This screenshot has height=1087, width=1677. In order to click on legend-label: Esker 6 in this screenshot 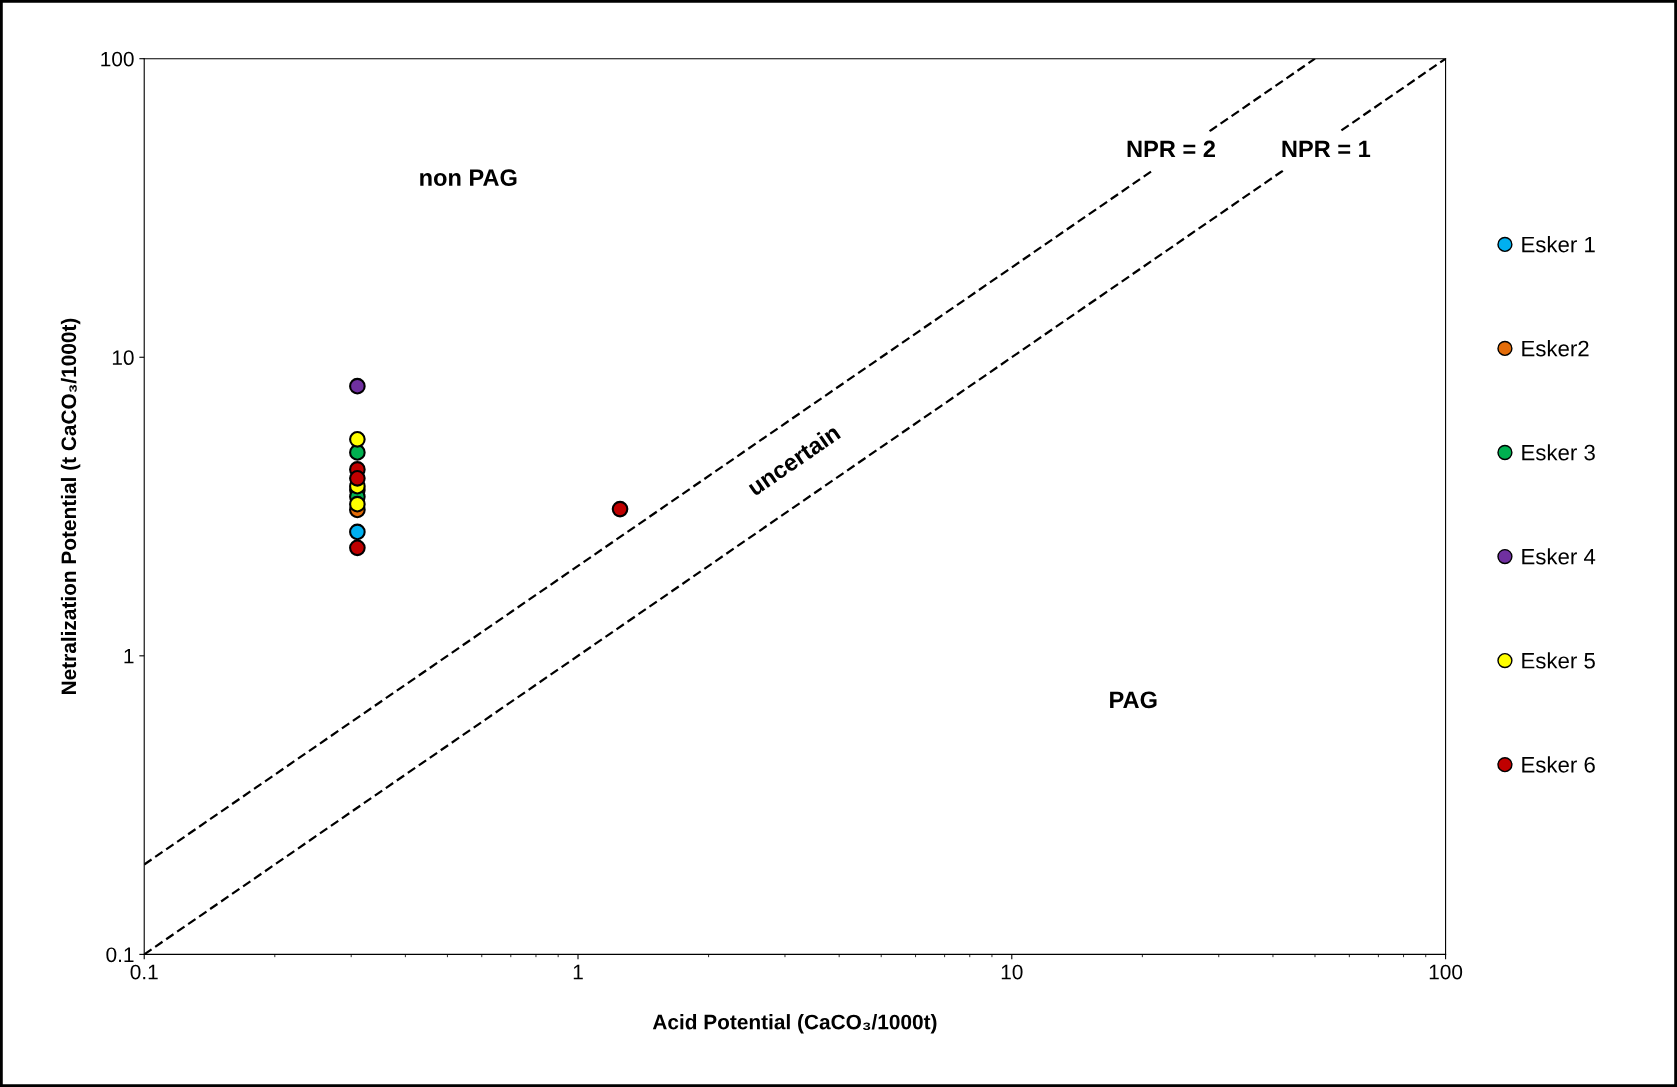, I will do `click(1558, 764)`.